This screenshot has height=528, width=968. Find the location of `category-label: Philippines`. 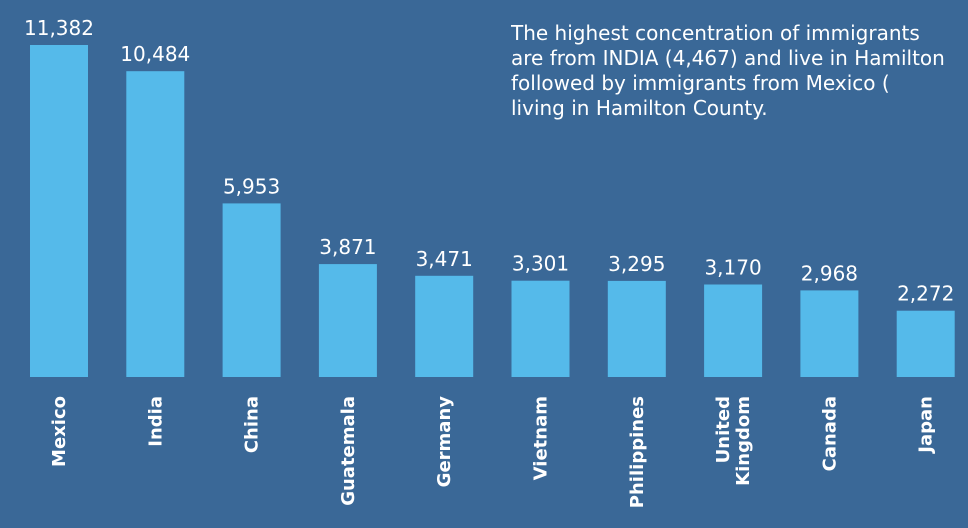

category-label: Philippines is located at coordinates (637, 452).